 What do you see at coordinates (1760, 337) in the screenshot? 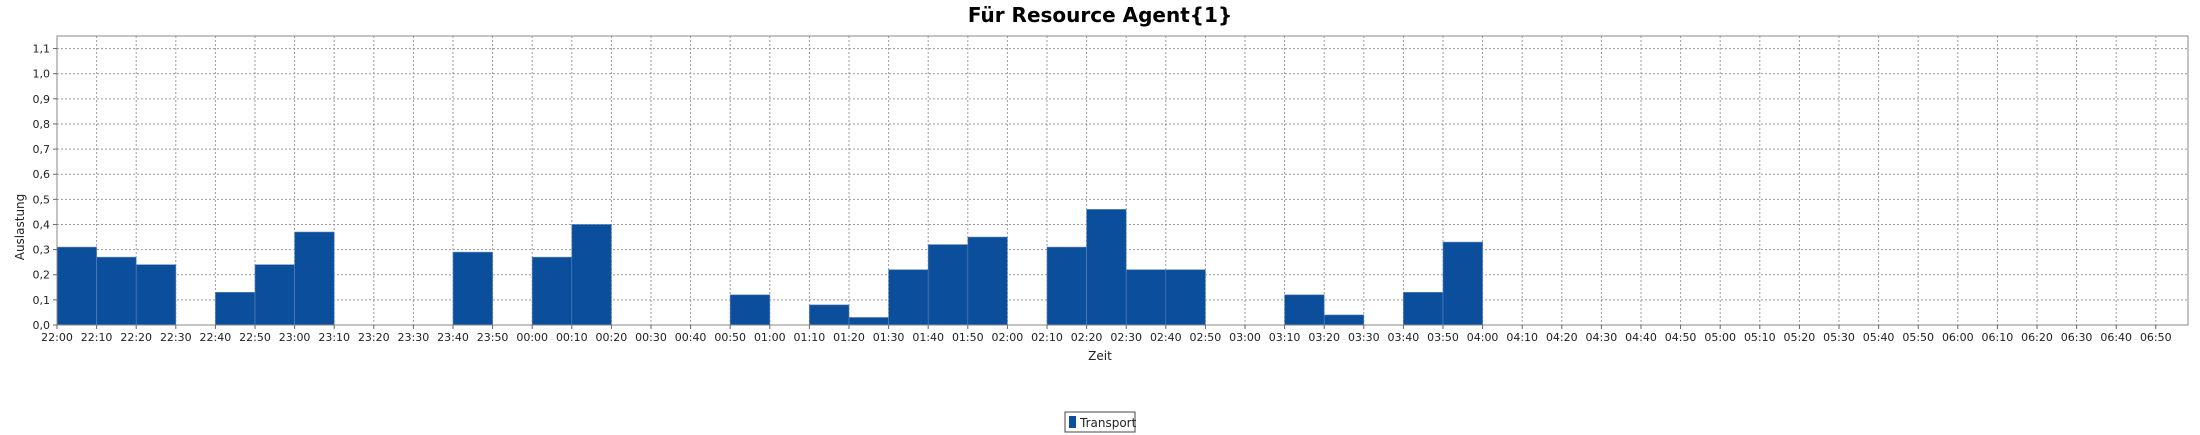
I see `x-tick-label: 05:10` at bounding box center [1760, 337].